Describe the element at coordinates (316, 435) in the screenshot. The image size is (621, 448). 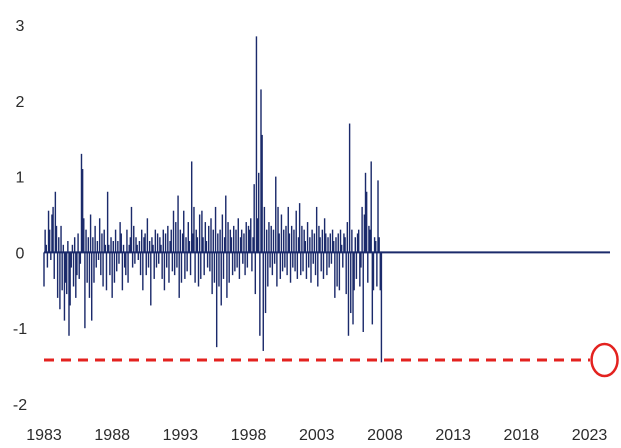
I see `x-axis-tick-labels: 1983 1988 1993 1998 2003 2008 2013 2018 2023` at that location.